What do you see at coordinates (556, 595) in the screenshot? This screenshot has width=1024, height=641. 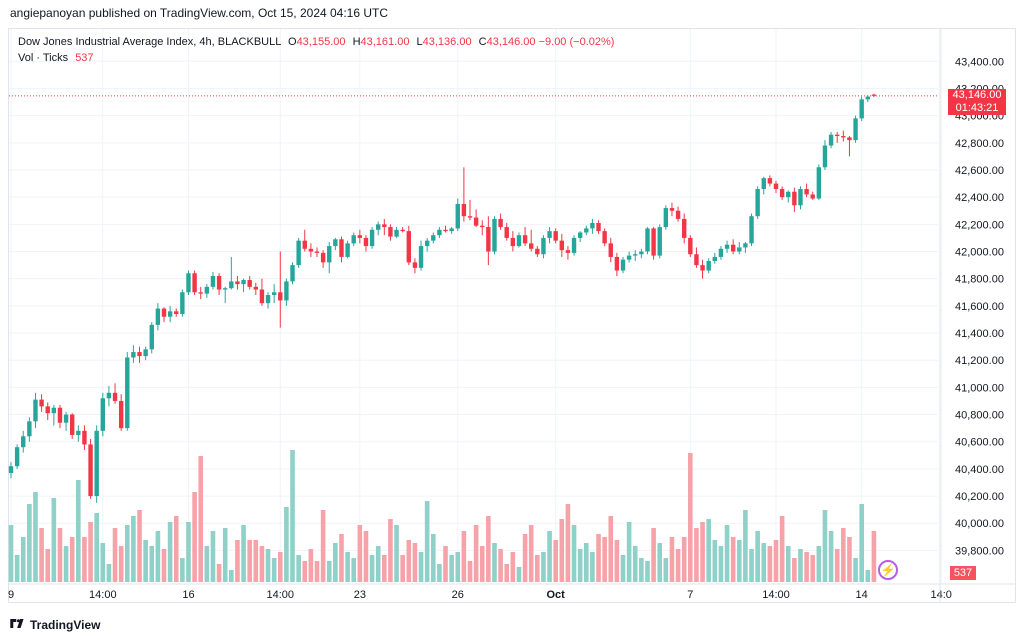 I see `x-tick-label: Oct` at bounding box center [556, 595].